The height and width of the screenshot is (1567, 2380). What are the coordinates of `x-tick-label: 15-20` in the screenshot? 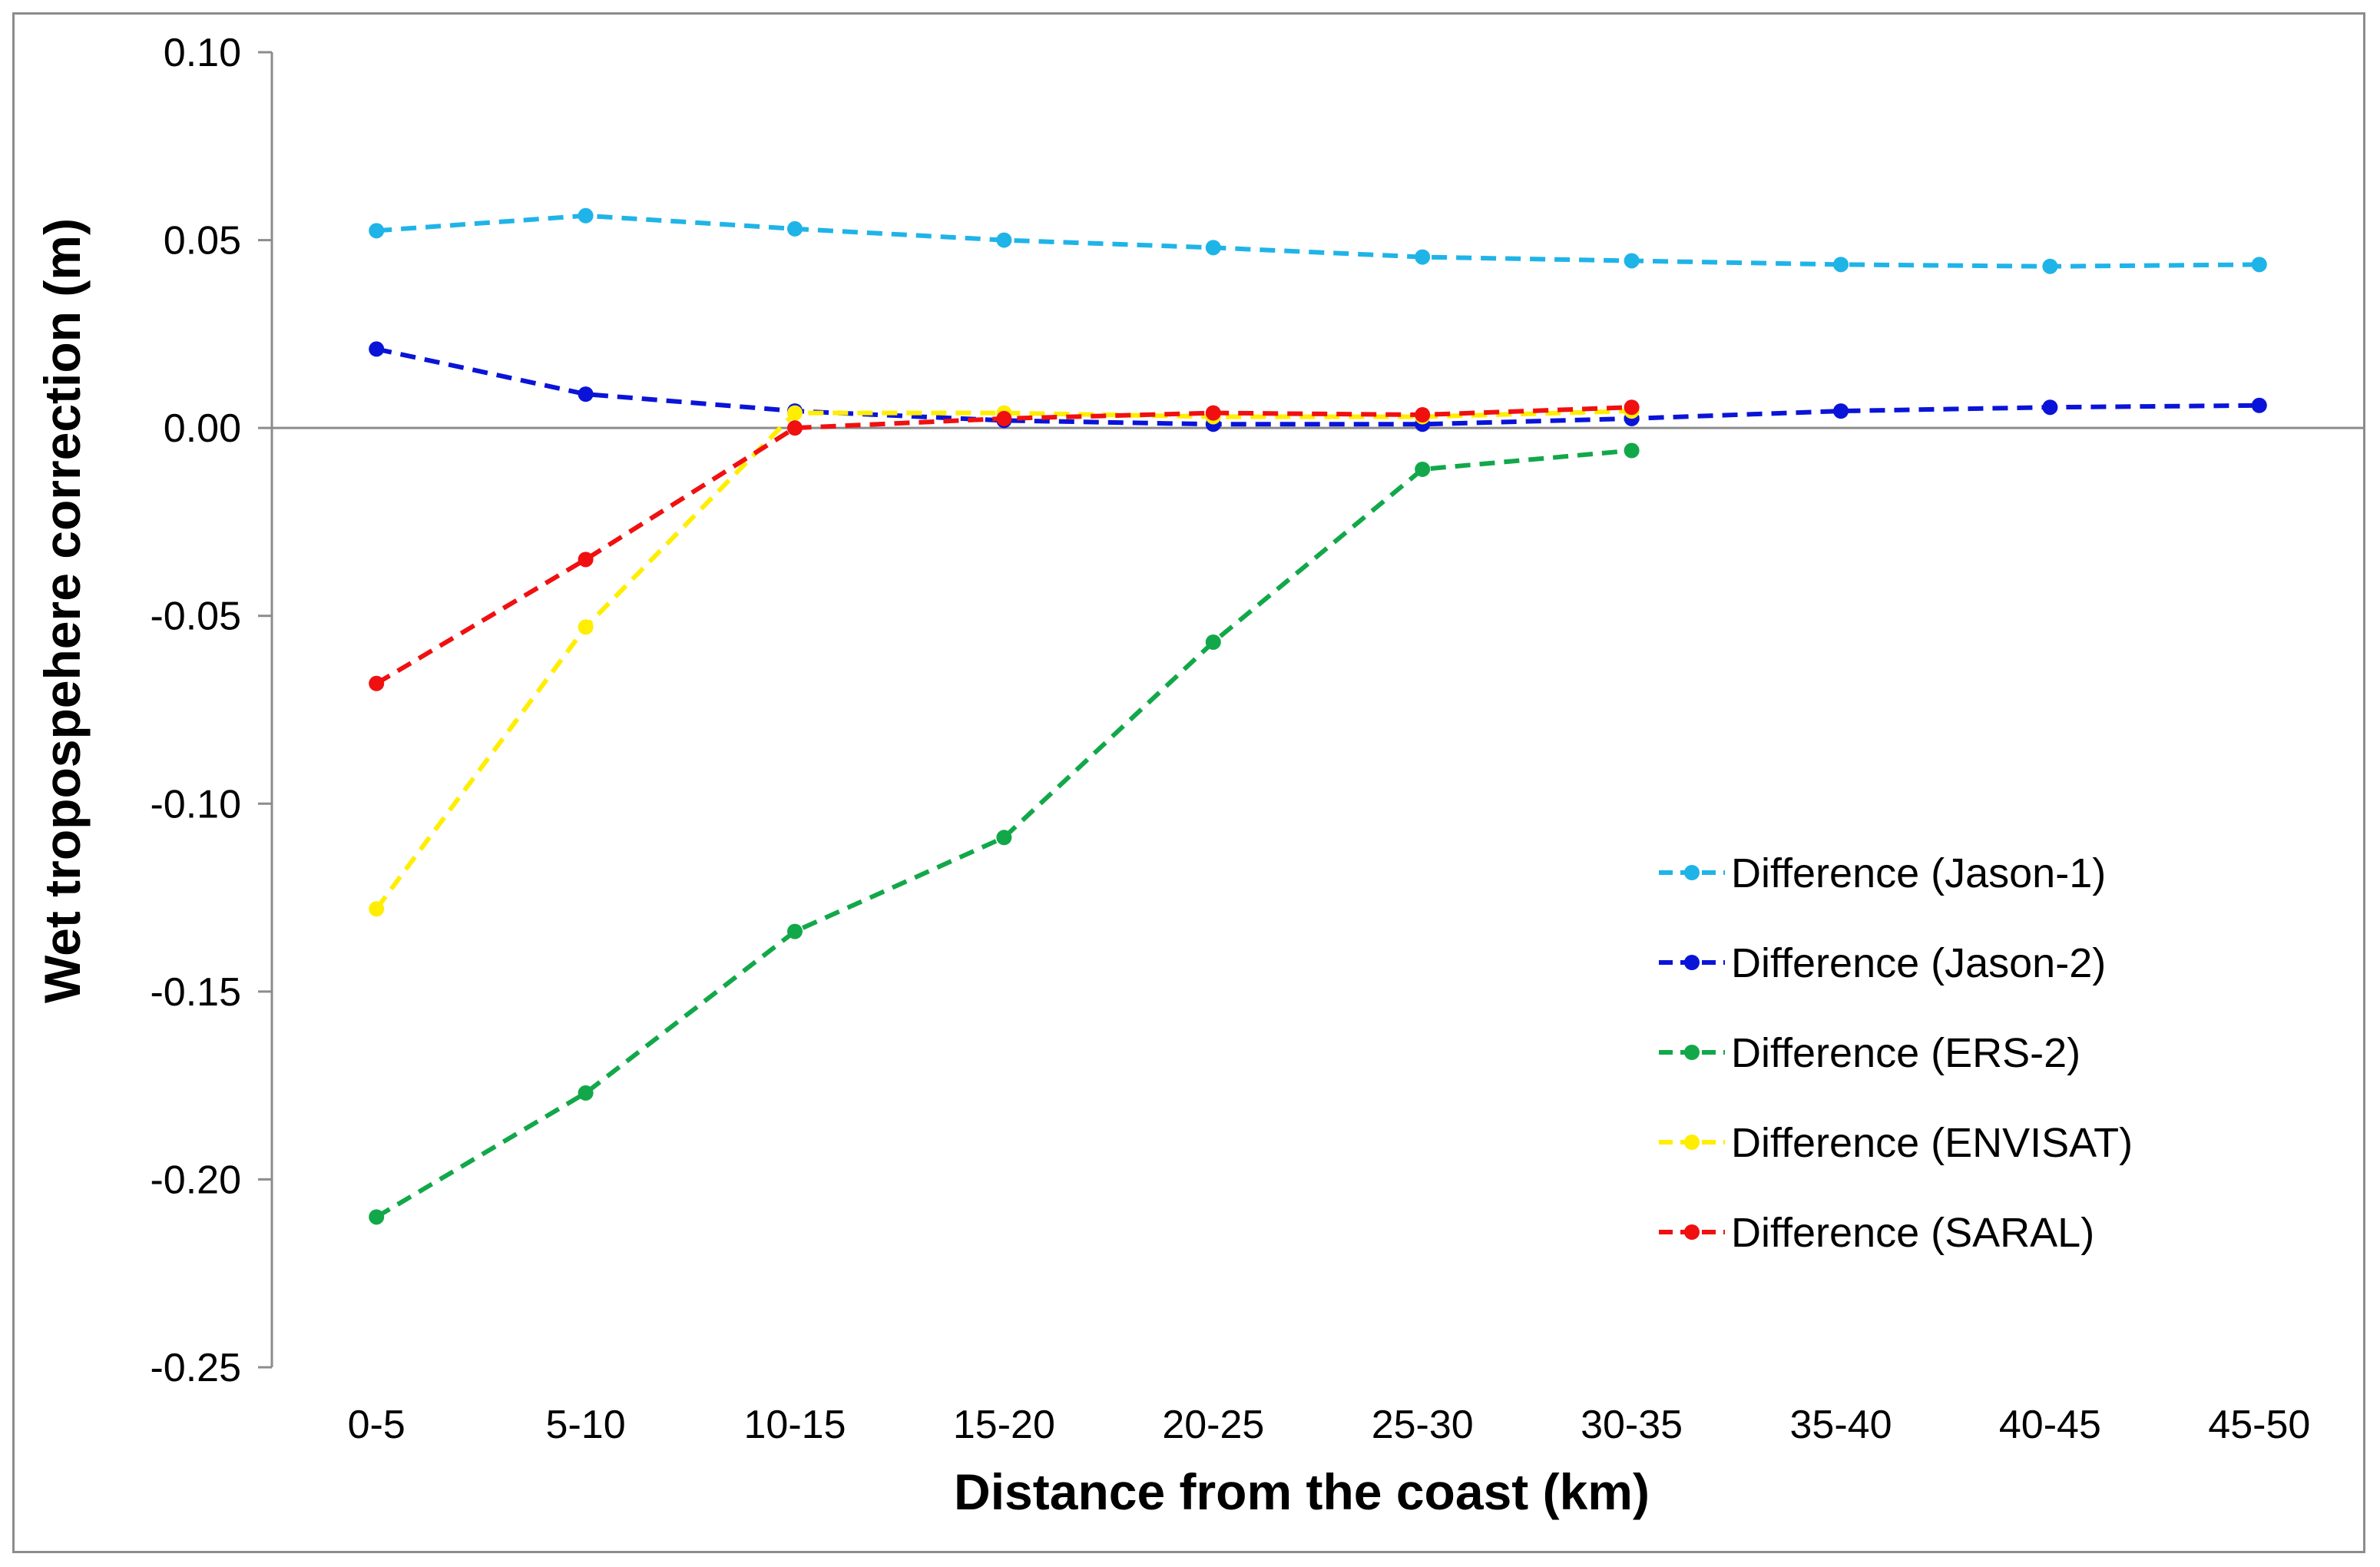 It's located at (1004, 1425).